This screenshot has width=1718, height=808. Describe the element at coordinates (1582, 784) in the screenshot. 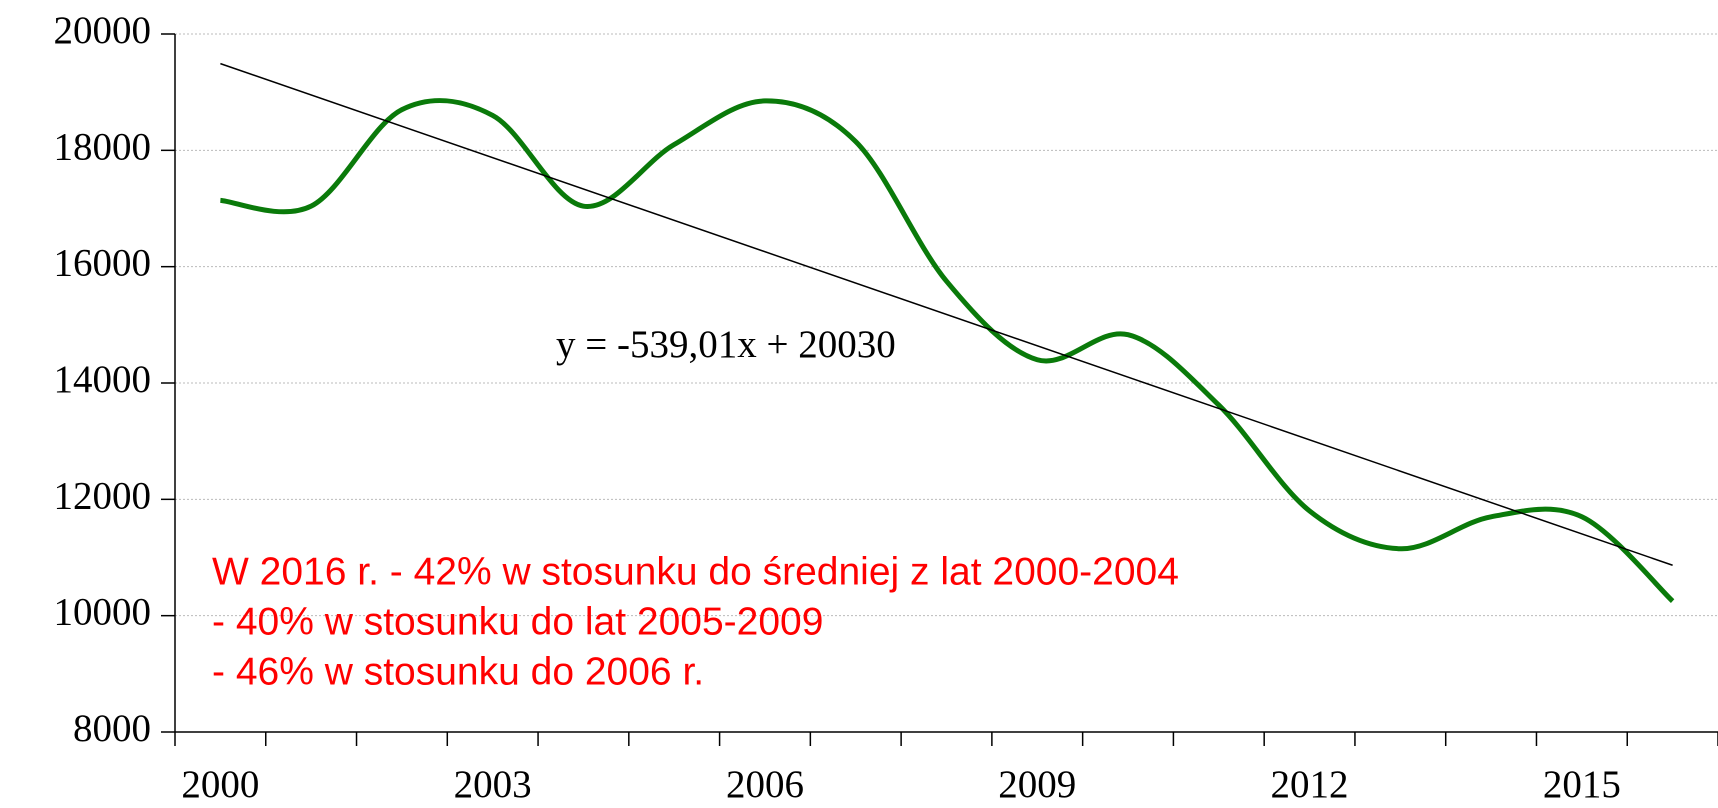

I see `x-tick-label: 2015` at that location.